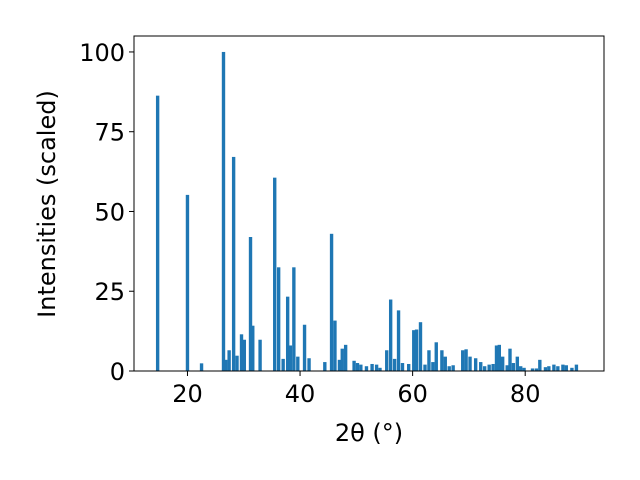  I want to click on y-tick-label: 100, so click(102, 53).